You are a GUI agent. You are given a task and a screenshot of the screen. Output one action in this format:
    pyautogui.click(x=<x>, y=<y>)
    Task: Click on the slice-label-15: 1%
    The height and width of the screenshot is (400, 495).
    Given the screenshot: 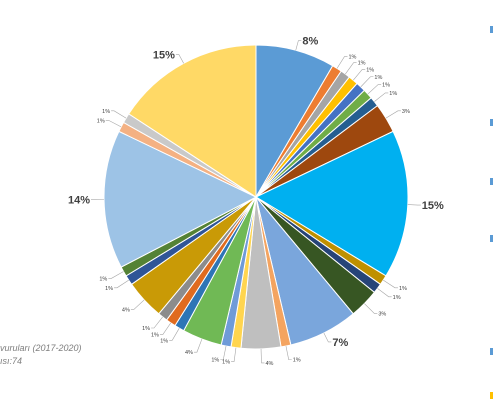 What is the action you would take?
    pyautogui.click(x=226, y=363)
    